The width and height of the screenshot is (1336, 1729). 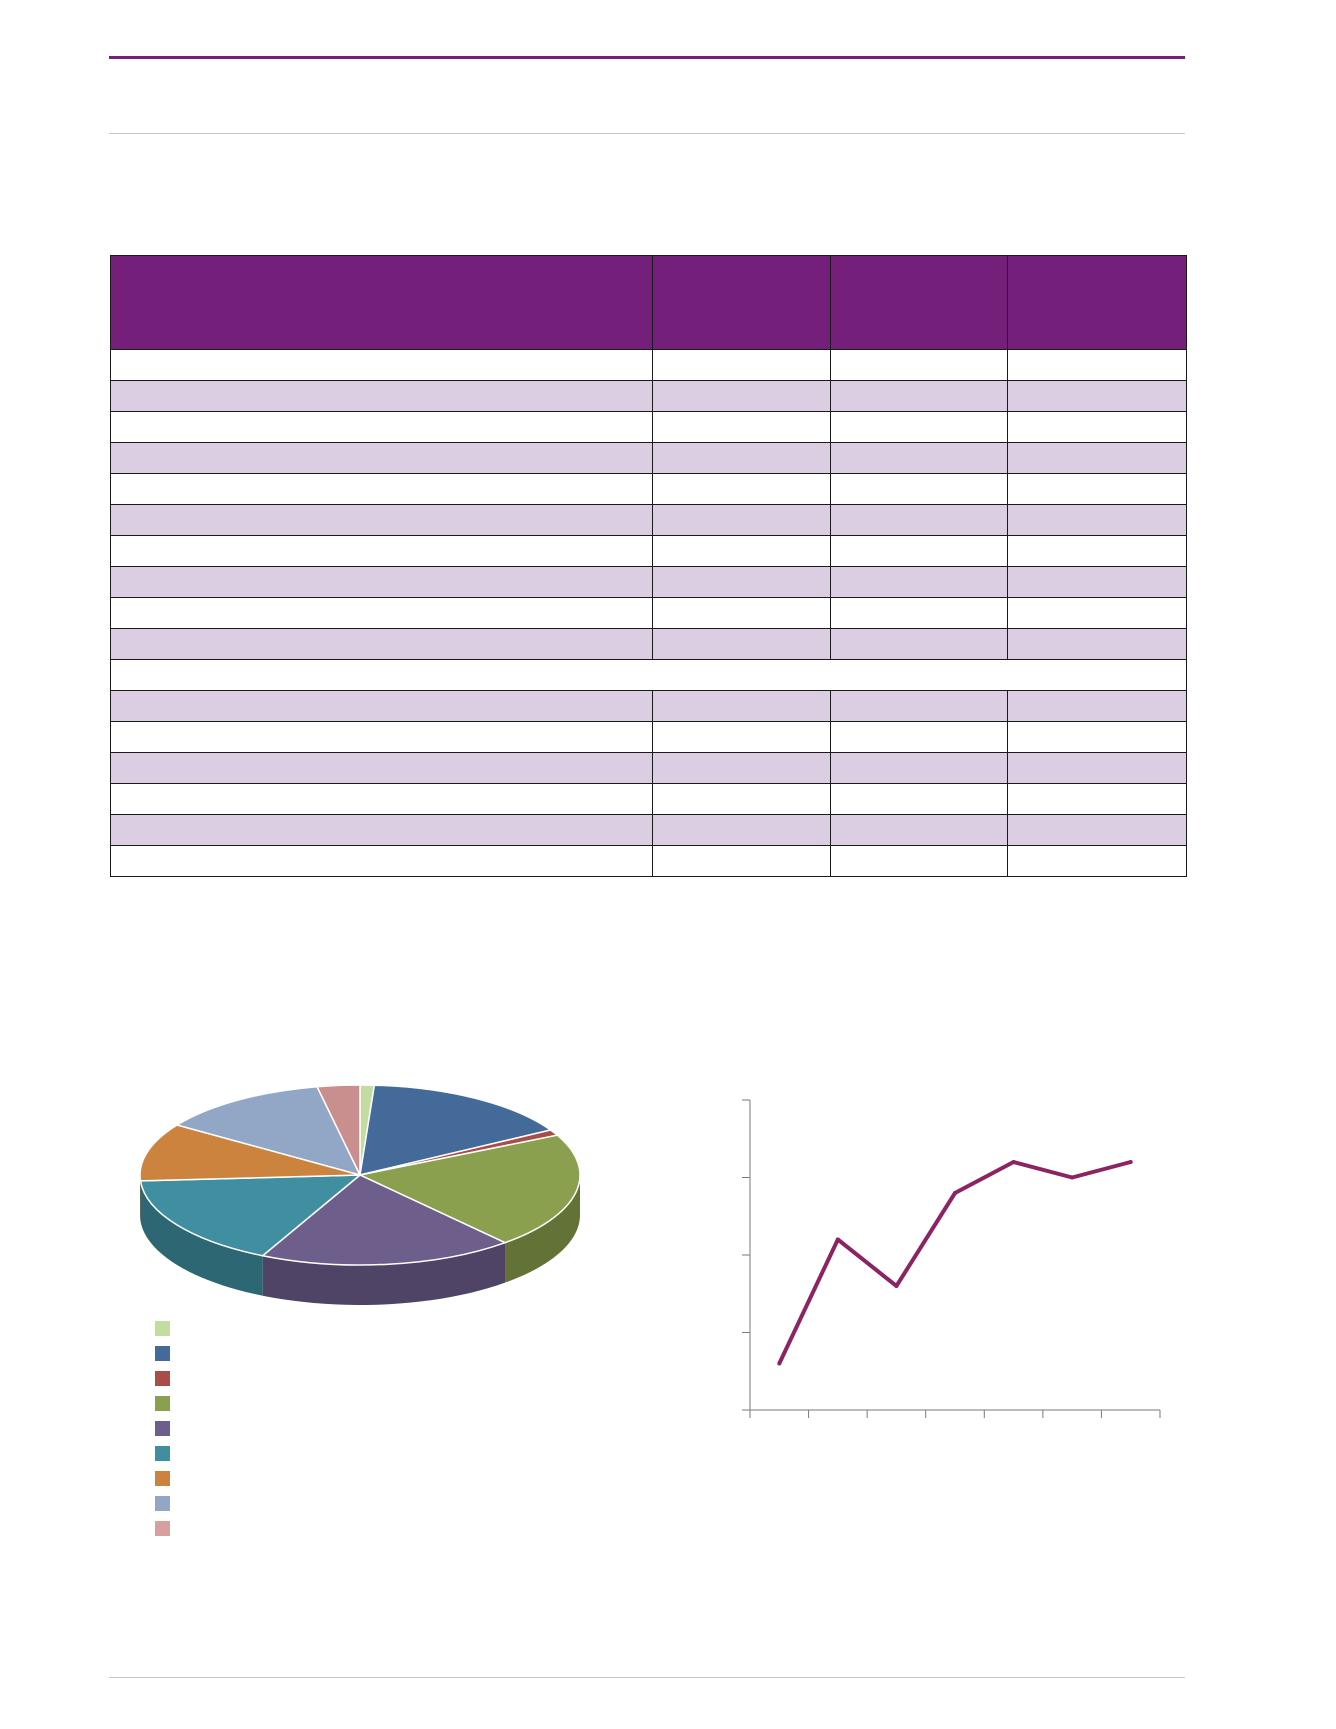 I want to click on pie-chart-svg, so click(x=360, y=1194).